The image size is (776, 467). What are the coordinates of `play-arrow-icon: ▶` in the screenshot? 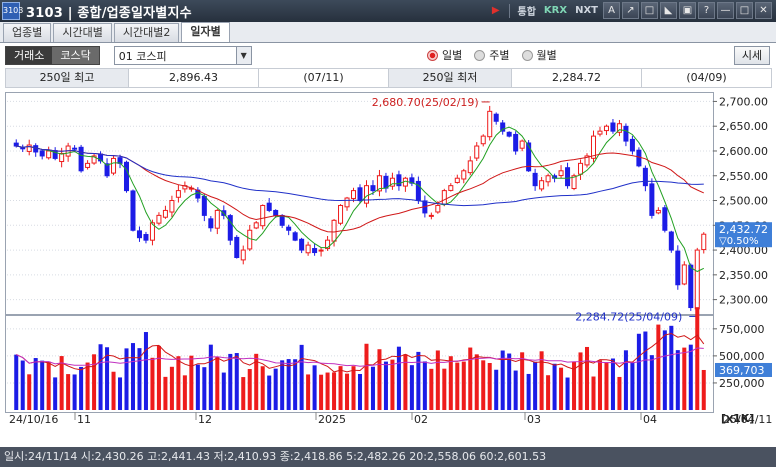 It's located at (495, 10).